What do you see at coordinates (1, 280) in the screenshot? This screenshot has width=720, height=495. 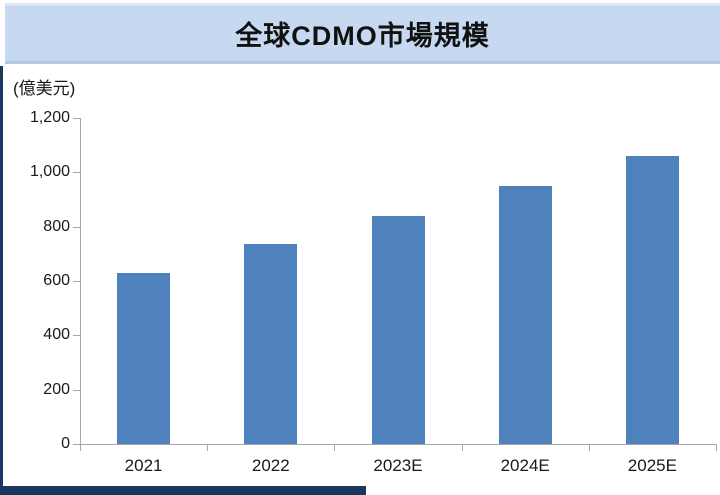 I see `left-page-edge` at bounding box center [1, 280].